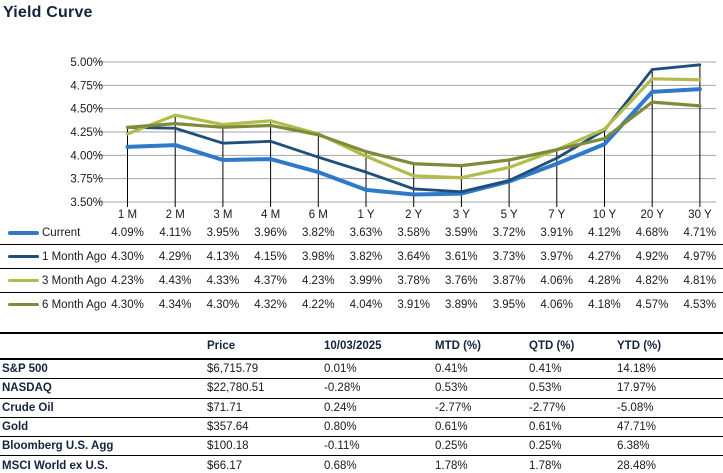 This screenshot has width=723, height=473. Describe the element at coordinates (652, 256) in the screenshot. I see `yield-value: 4.92%` at that location.